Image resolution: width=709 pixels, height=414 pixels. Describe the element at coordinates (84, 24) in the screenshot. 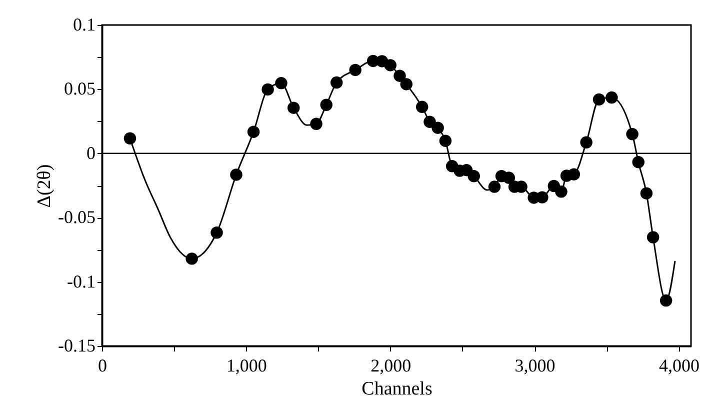

I see `y-tick-label: 0.1` at that location.